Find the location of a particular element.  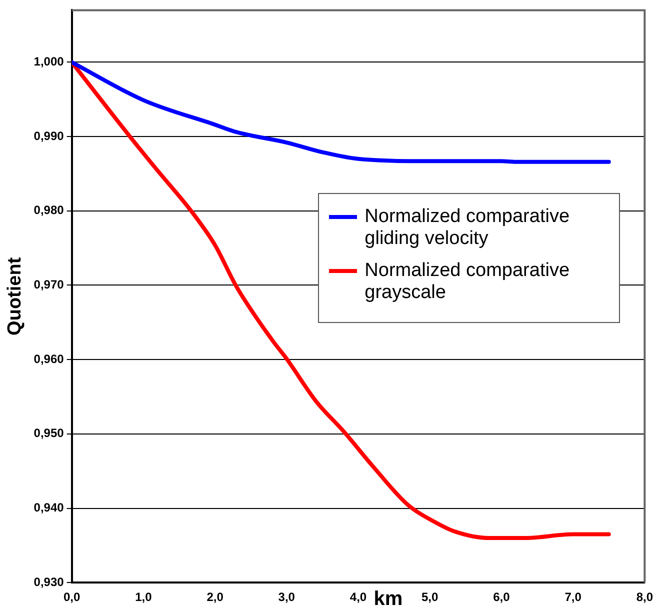

y-tick-label: 0,980 is located at coordinates (49, 210).